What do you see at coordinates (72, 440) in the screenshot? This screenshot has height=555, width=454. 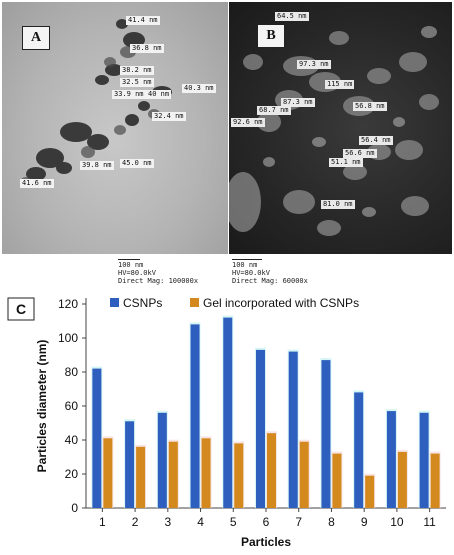 I see `y-tick-label: 40` at bounding box center [72, 440].